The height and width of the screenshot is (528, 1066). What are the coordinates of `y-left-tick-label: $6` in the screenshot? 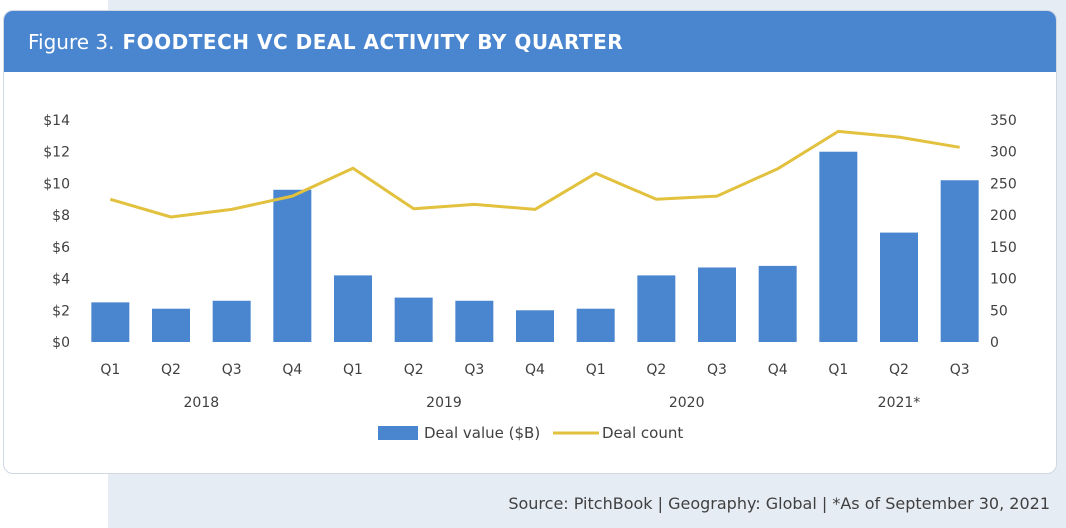 It's located at (61, 248).